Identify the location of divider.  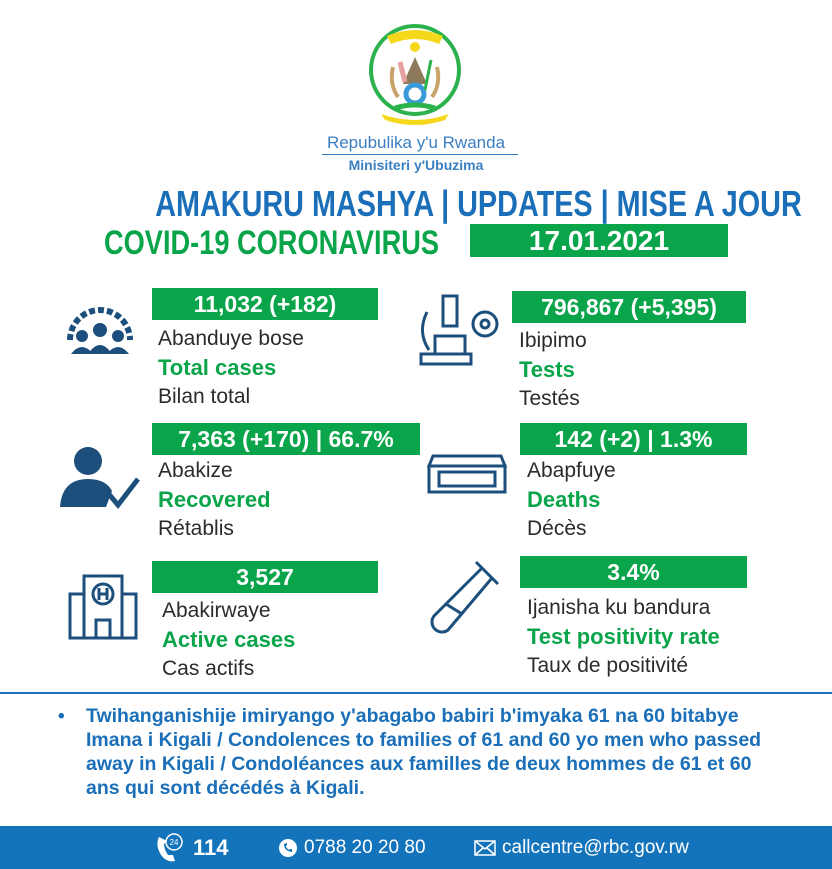
(420, 154).